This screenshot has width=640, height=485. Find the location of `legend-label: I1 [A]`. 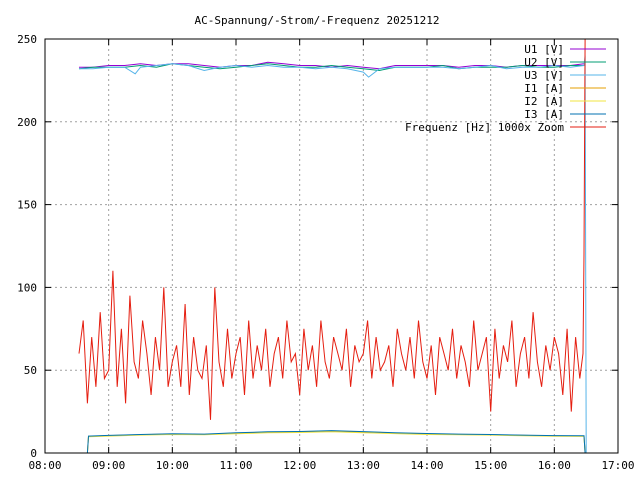

legend-label: I1 [A] is located at coordinates (544, 88).